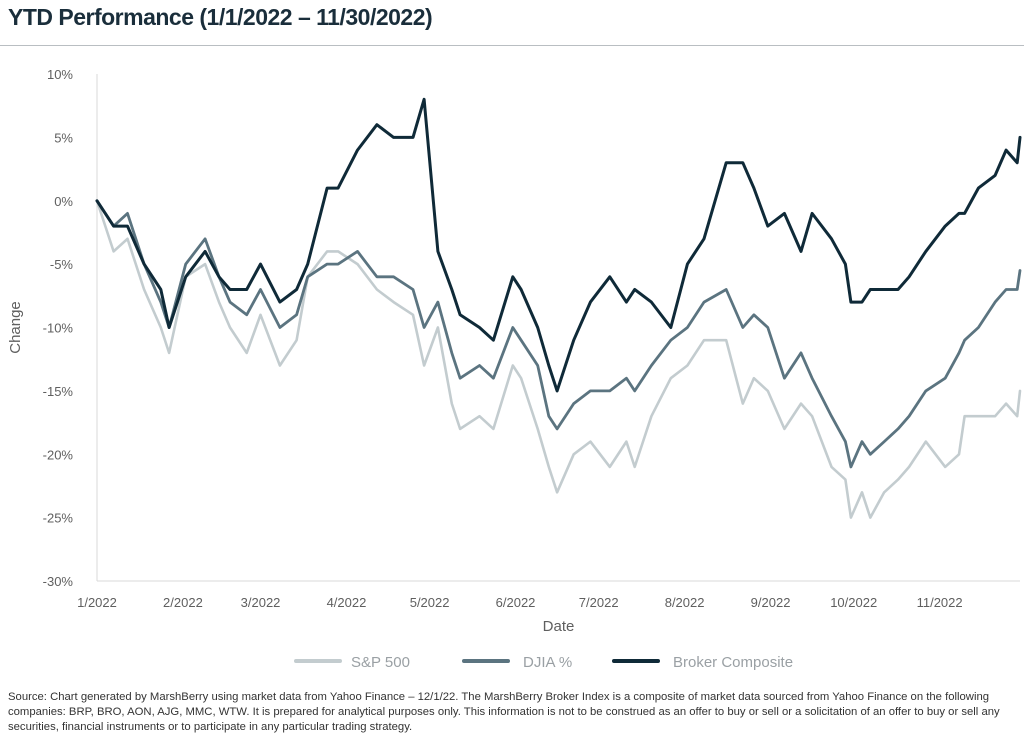 The image size is (1024, 741). Describe the element at coordinates (516, 602) in the screenshot. I see `x-tick-label: 6/2022` at that location.